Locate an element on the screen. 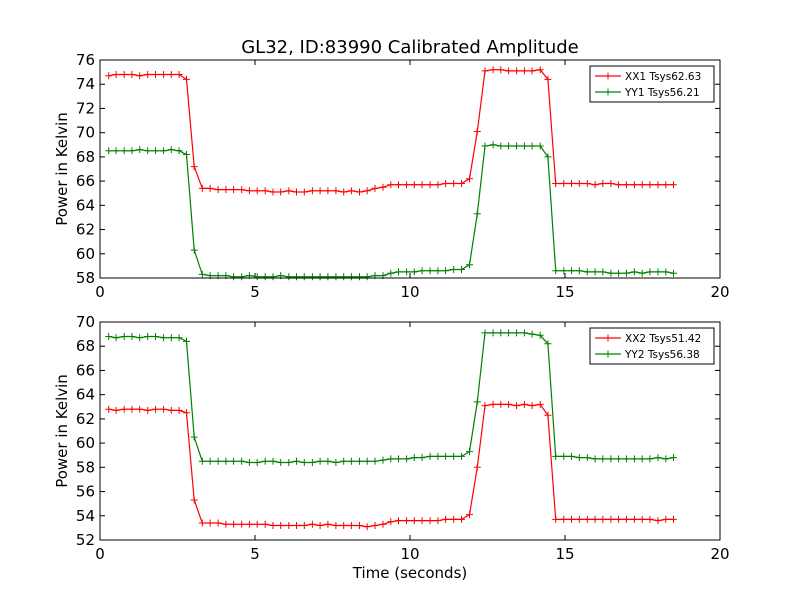  y-tick-label: 64 is located at coordinates (85, 395).